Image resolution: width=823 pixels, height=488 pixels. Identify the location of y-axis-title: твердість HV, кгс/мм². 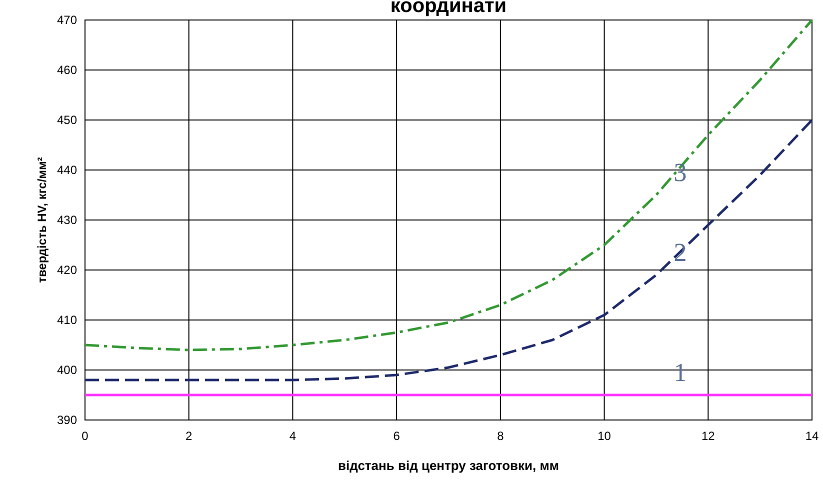
(42, 220).